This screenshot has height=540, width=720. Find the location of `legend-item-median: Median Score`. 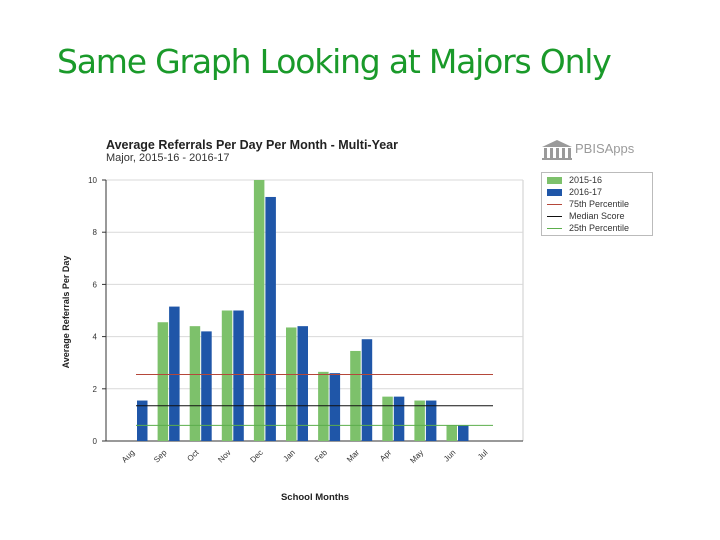

legend-item-median: Median Score is located at coordinates (597, 217).